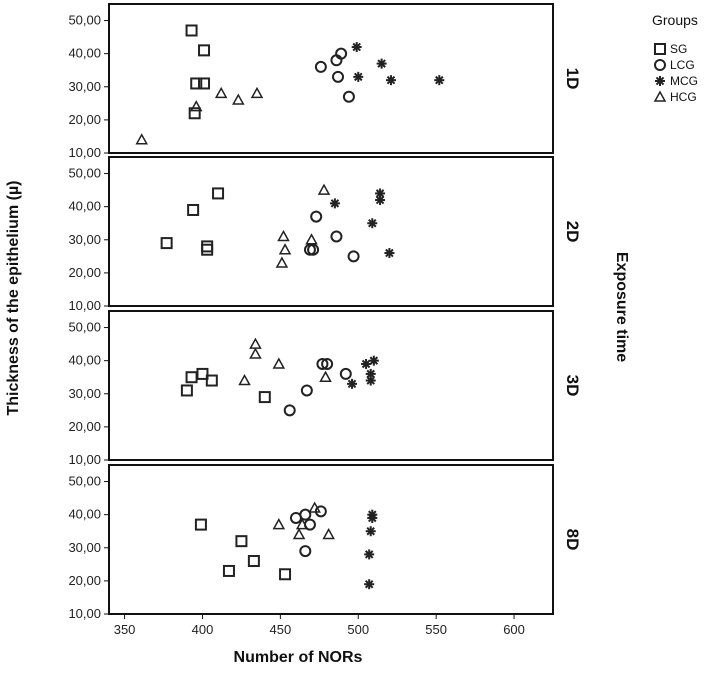  I want to click on y-axis-title: Thickness of the epithelium (µ), so click(13, 297).